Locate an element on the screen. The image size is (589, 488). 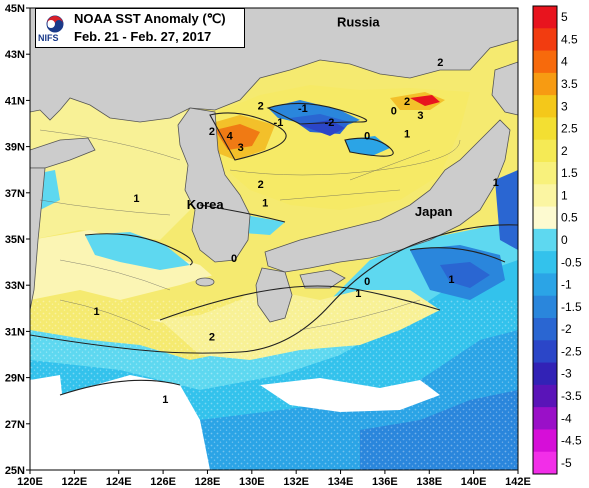
contour-value-label: 4 is located at coordinates (230, 137).